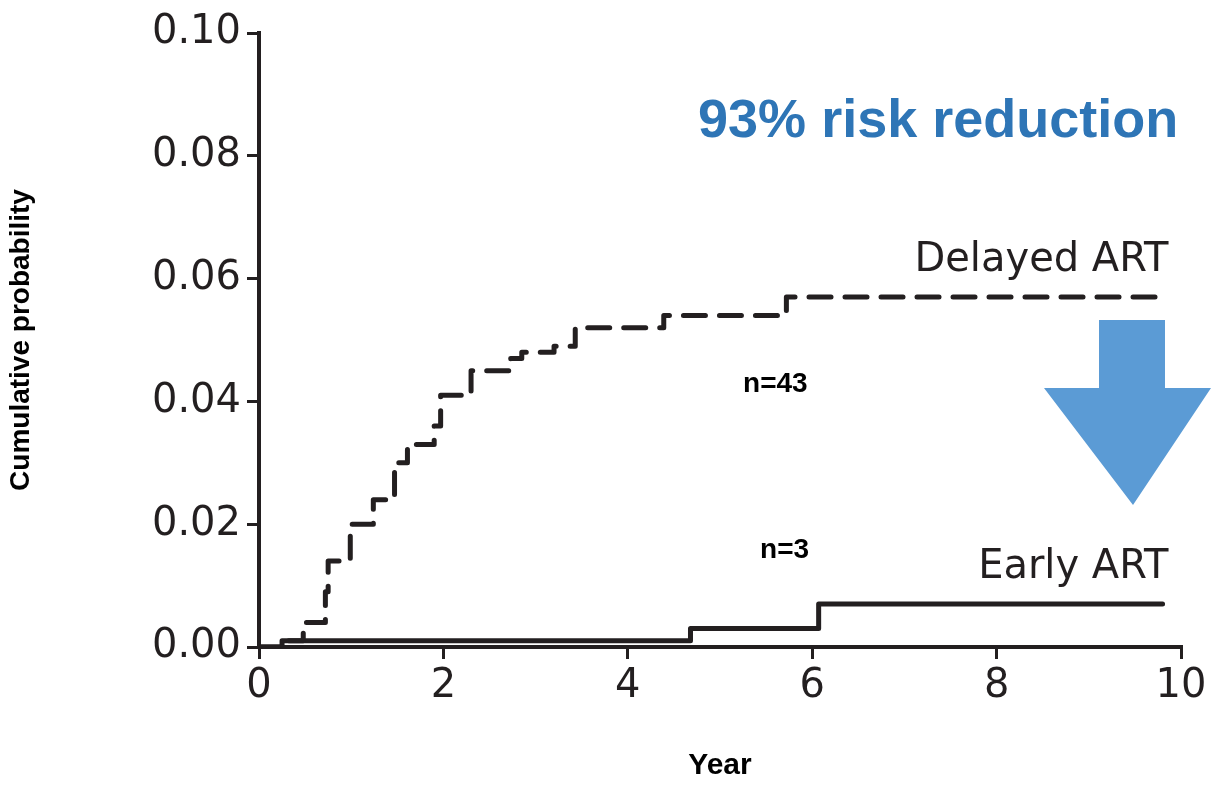 The image size is (1211, 788). What do you see at coordinates (785, 548) in the screenshot?
I see `annotation: n=3` at bounding box center [785, 548].